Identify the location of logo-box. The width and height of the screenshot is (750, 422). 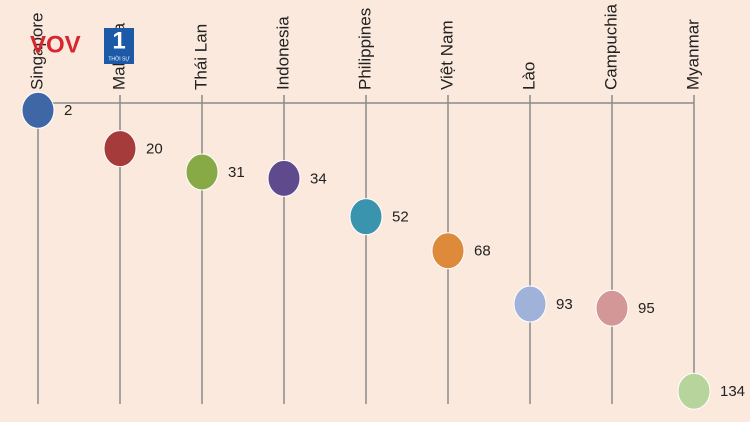
(119, 46).